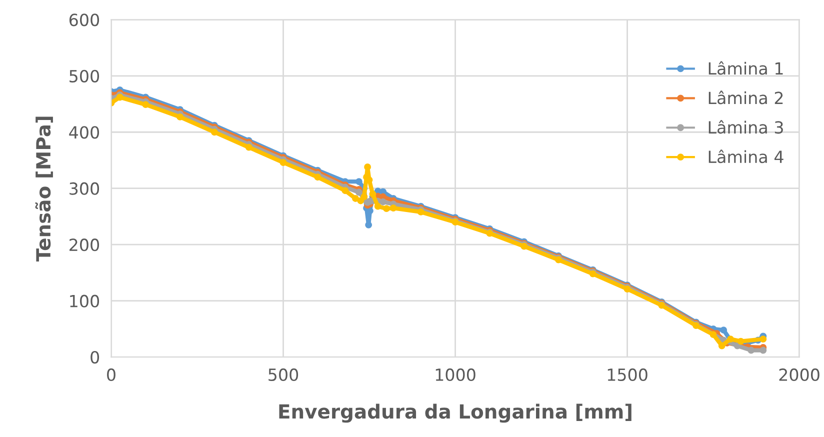 The image size is (824, 437). Describe the element at coordinates (95, 357) in the screenshot. I see `y-tick-label: 0` at that location.